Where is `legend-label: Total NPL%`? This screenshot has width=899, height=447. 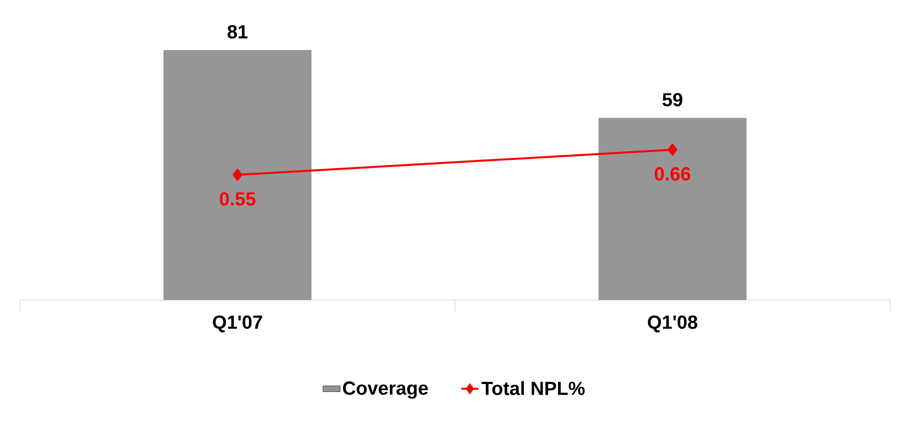 legend-label: Total NPL% is located at coordinates (533, 388).